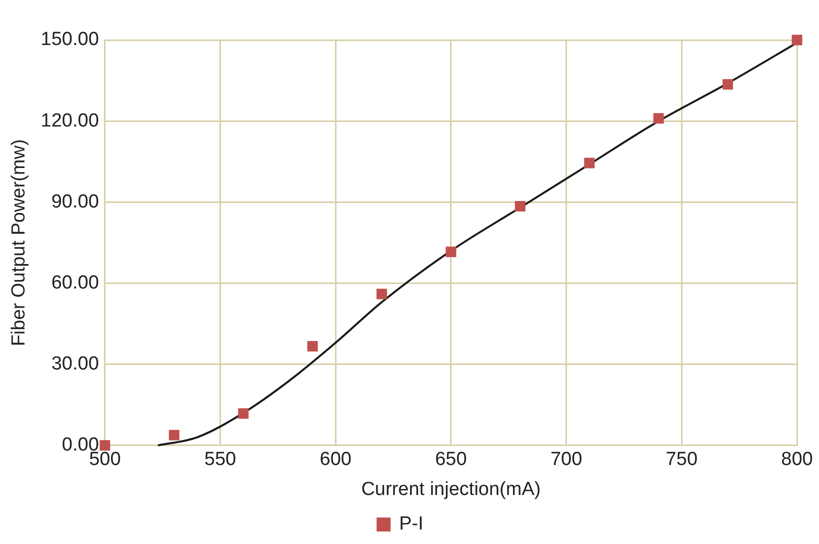 The image size is (819, 544). What do you see at coordinates (336, 459) in the screenshot?
I see `x-tick-label: 600` at bounding box center [336, 459].